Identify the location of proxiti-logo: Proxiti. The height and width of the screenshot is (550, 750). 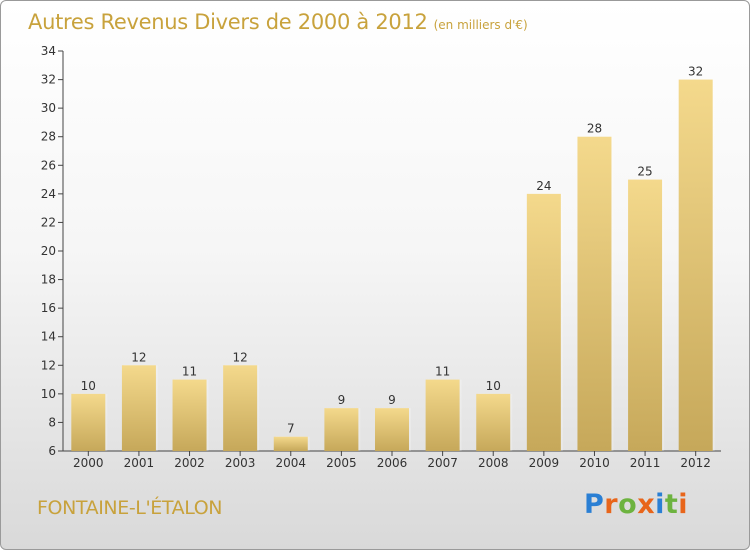
(636, 504).